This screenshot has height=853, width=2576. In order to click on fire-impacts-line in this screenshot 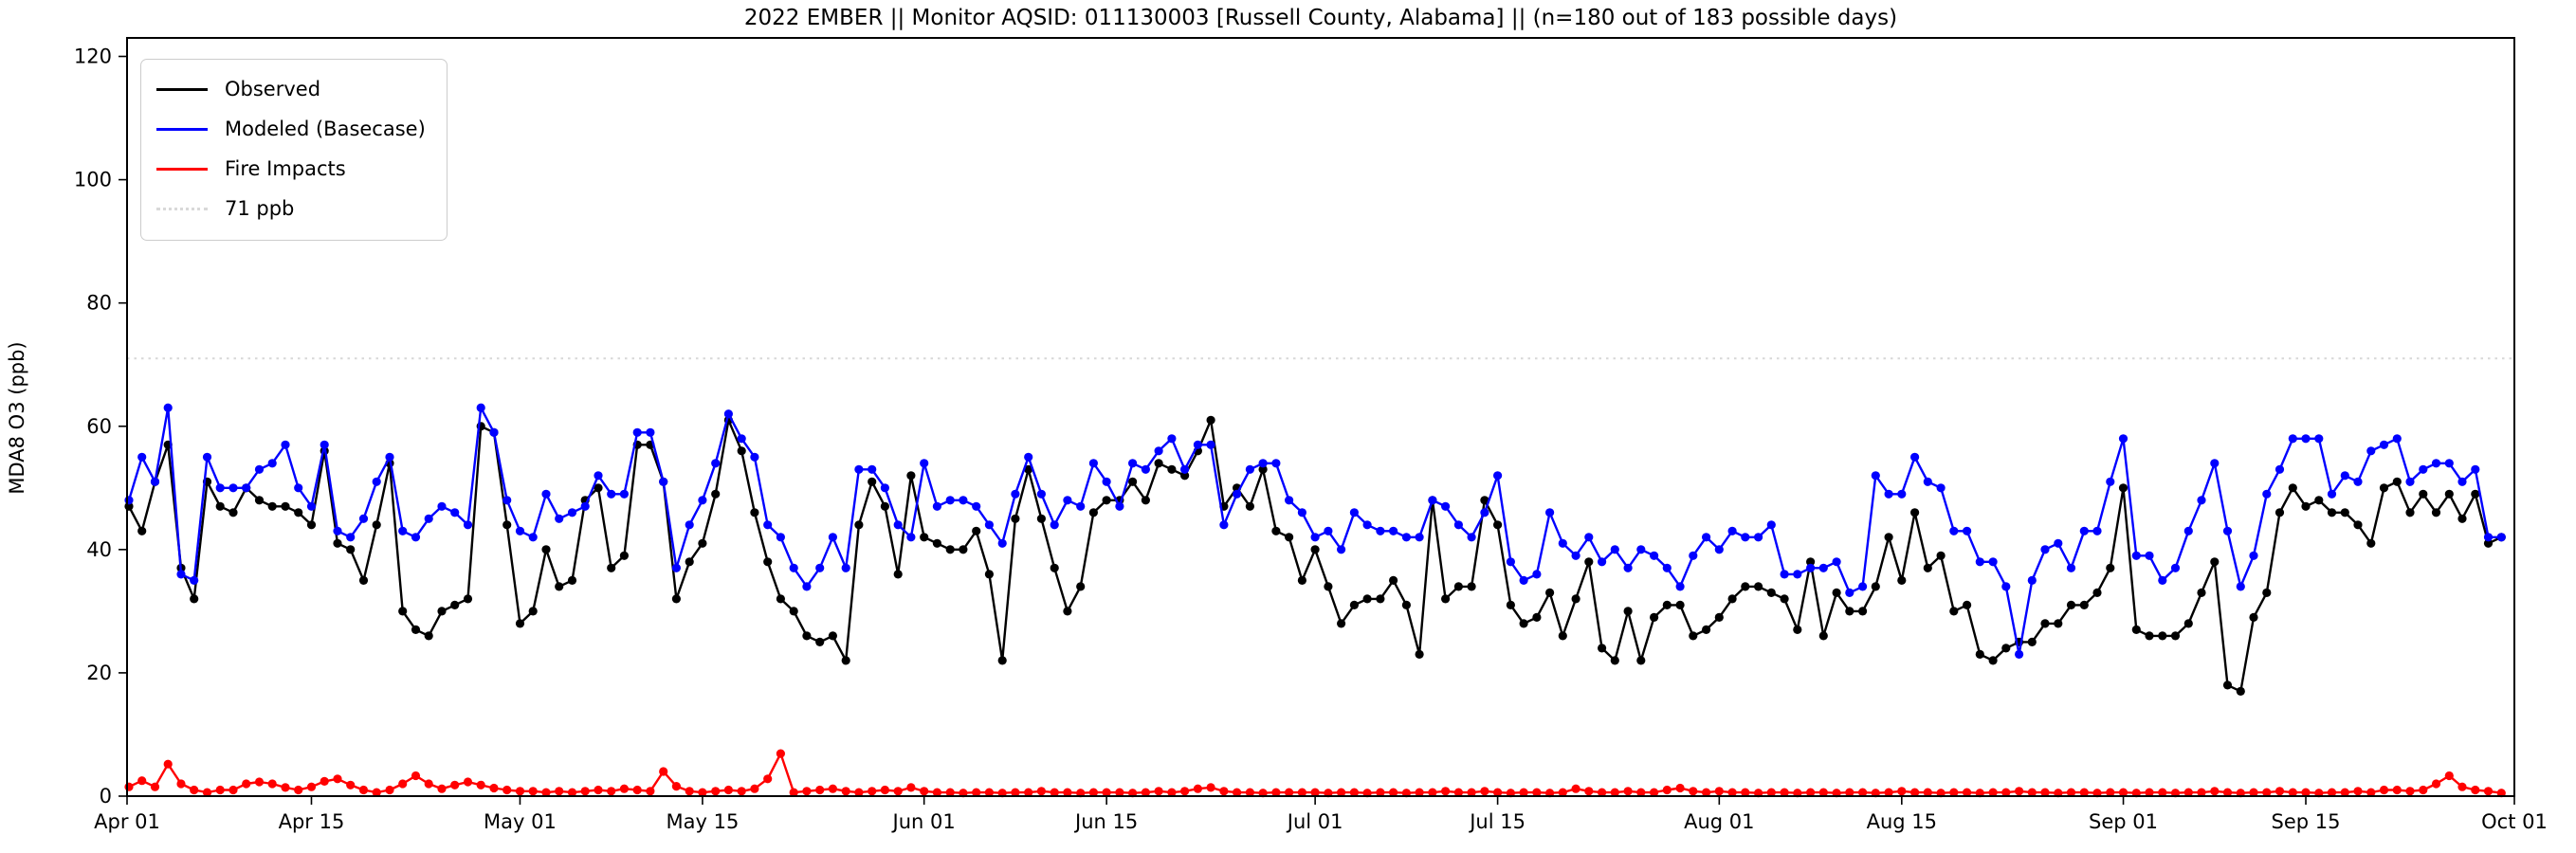, I will do `click(1315, 773)`.